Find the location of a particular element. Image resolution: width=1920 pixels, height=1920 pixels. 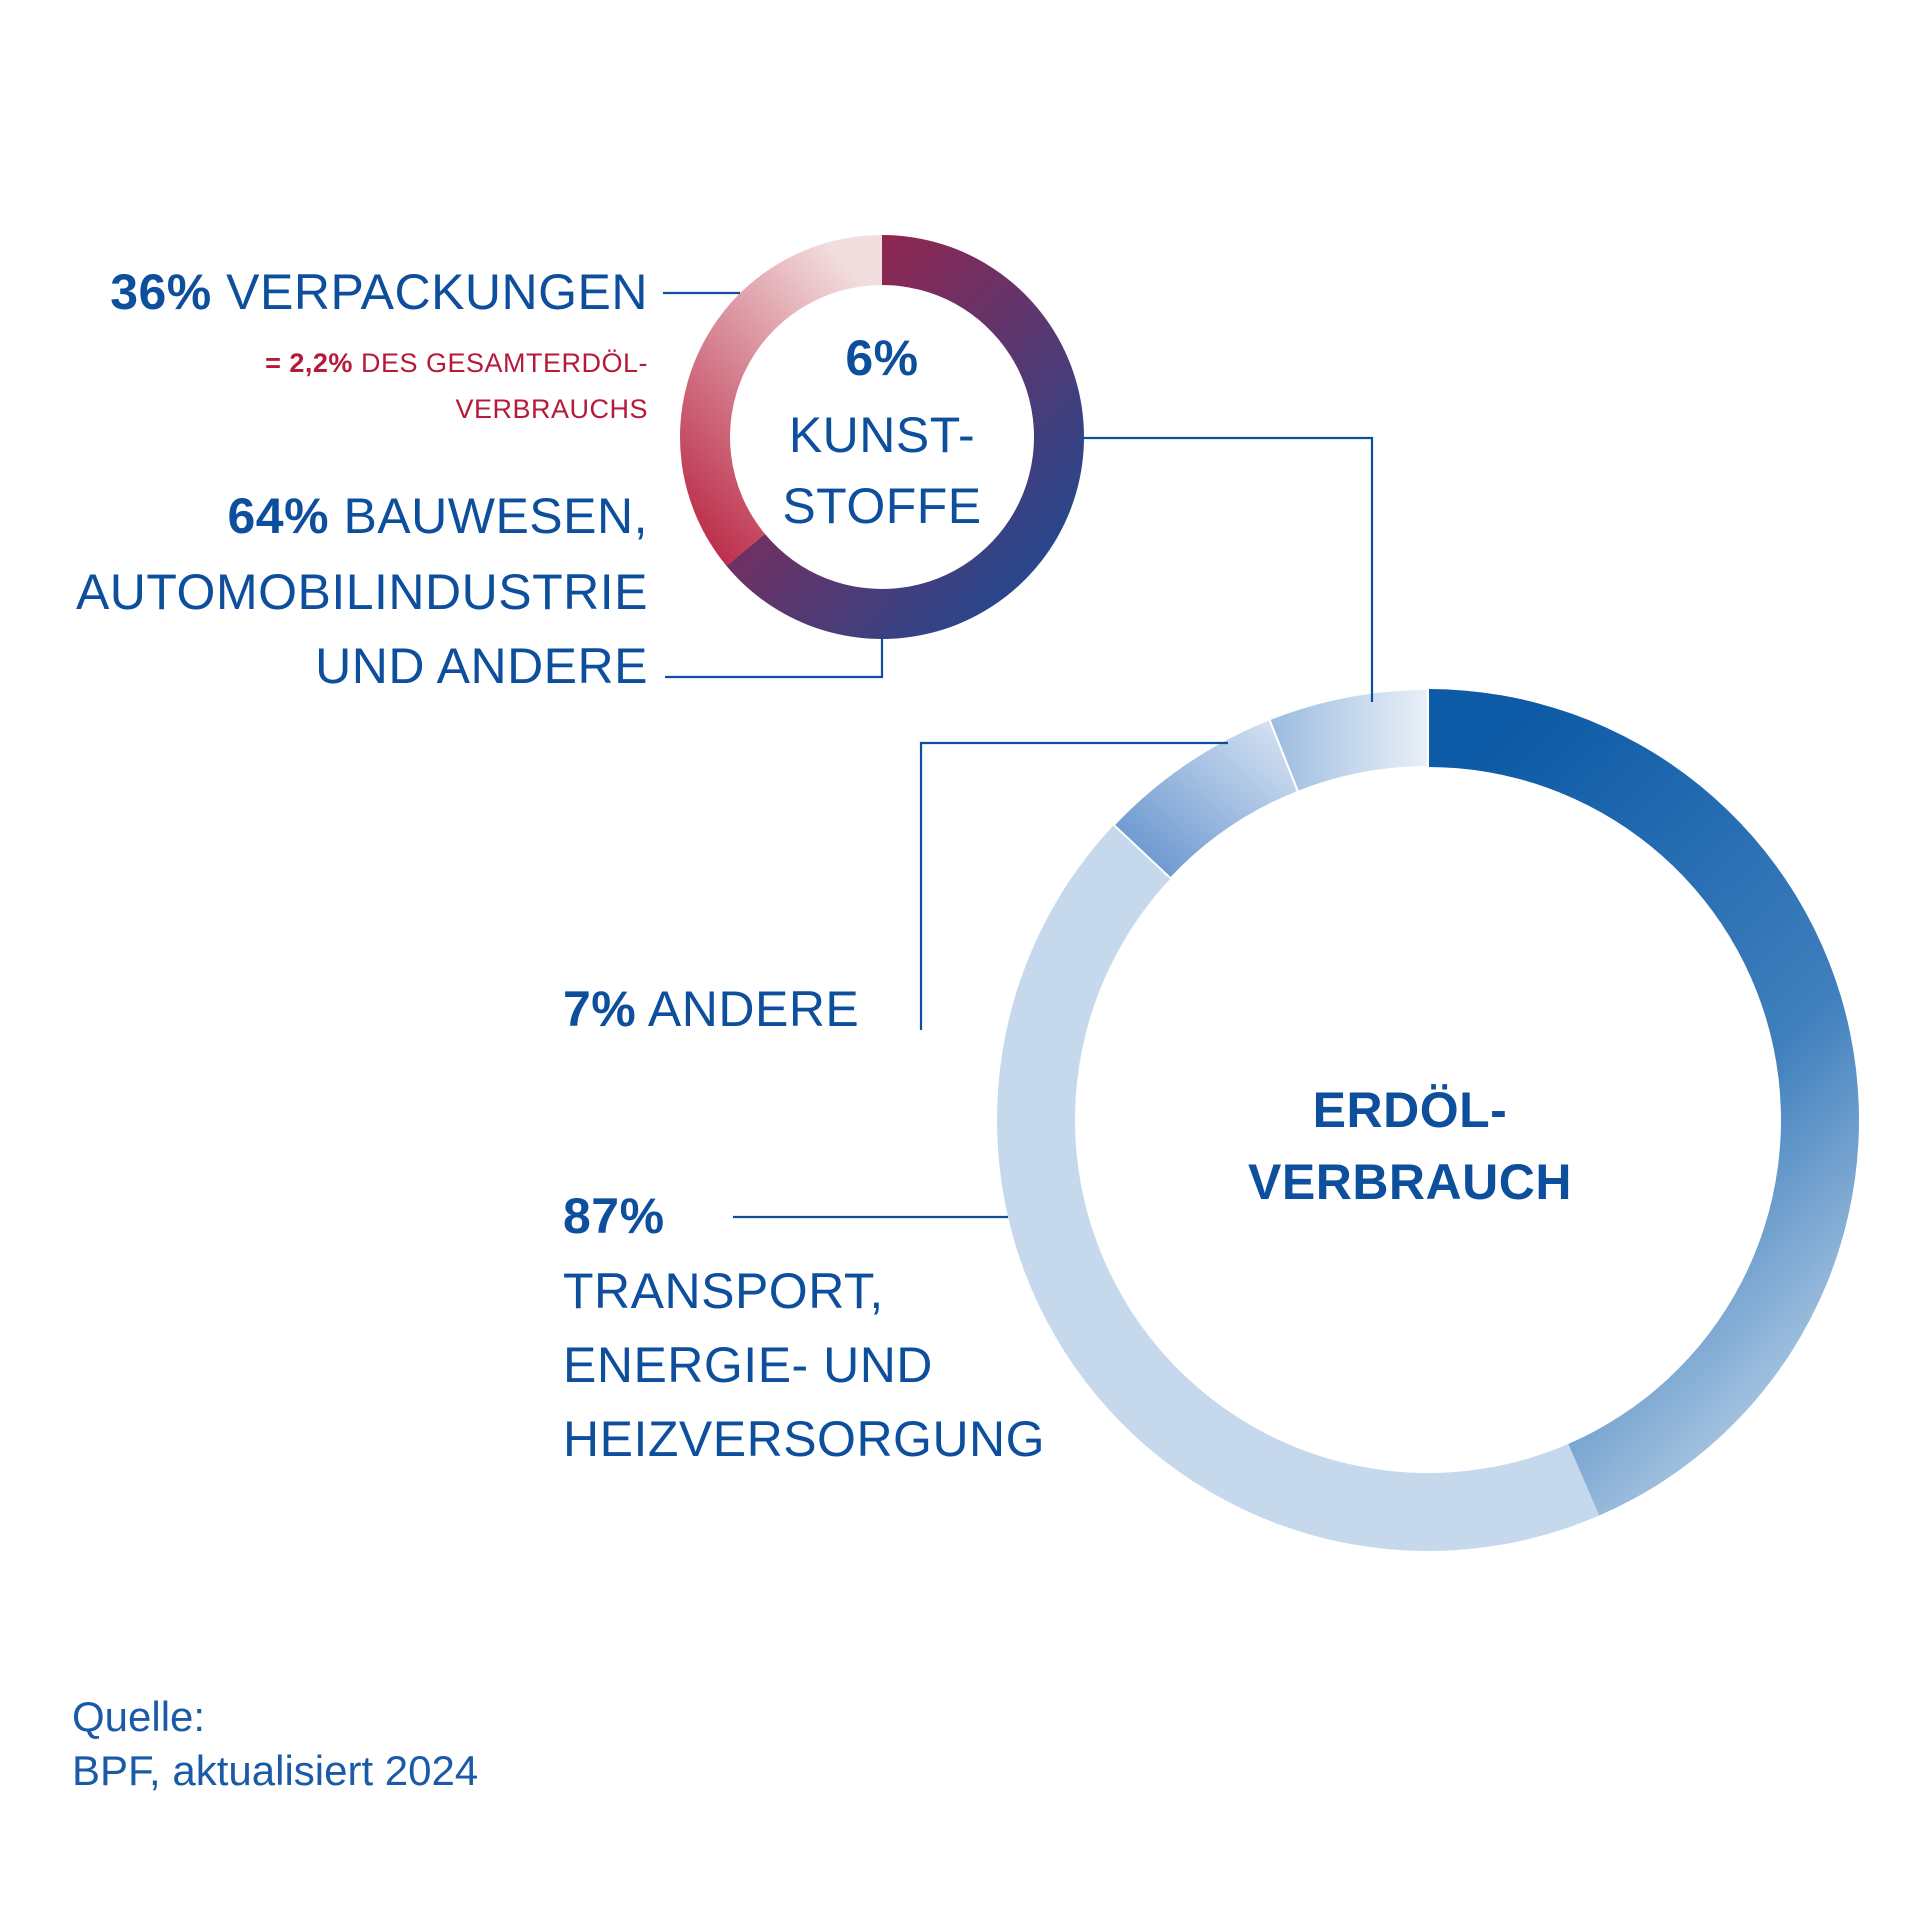

andere-pct: 7% is located at coordinates (600, 1009).